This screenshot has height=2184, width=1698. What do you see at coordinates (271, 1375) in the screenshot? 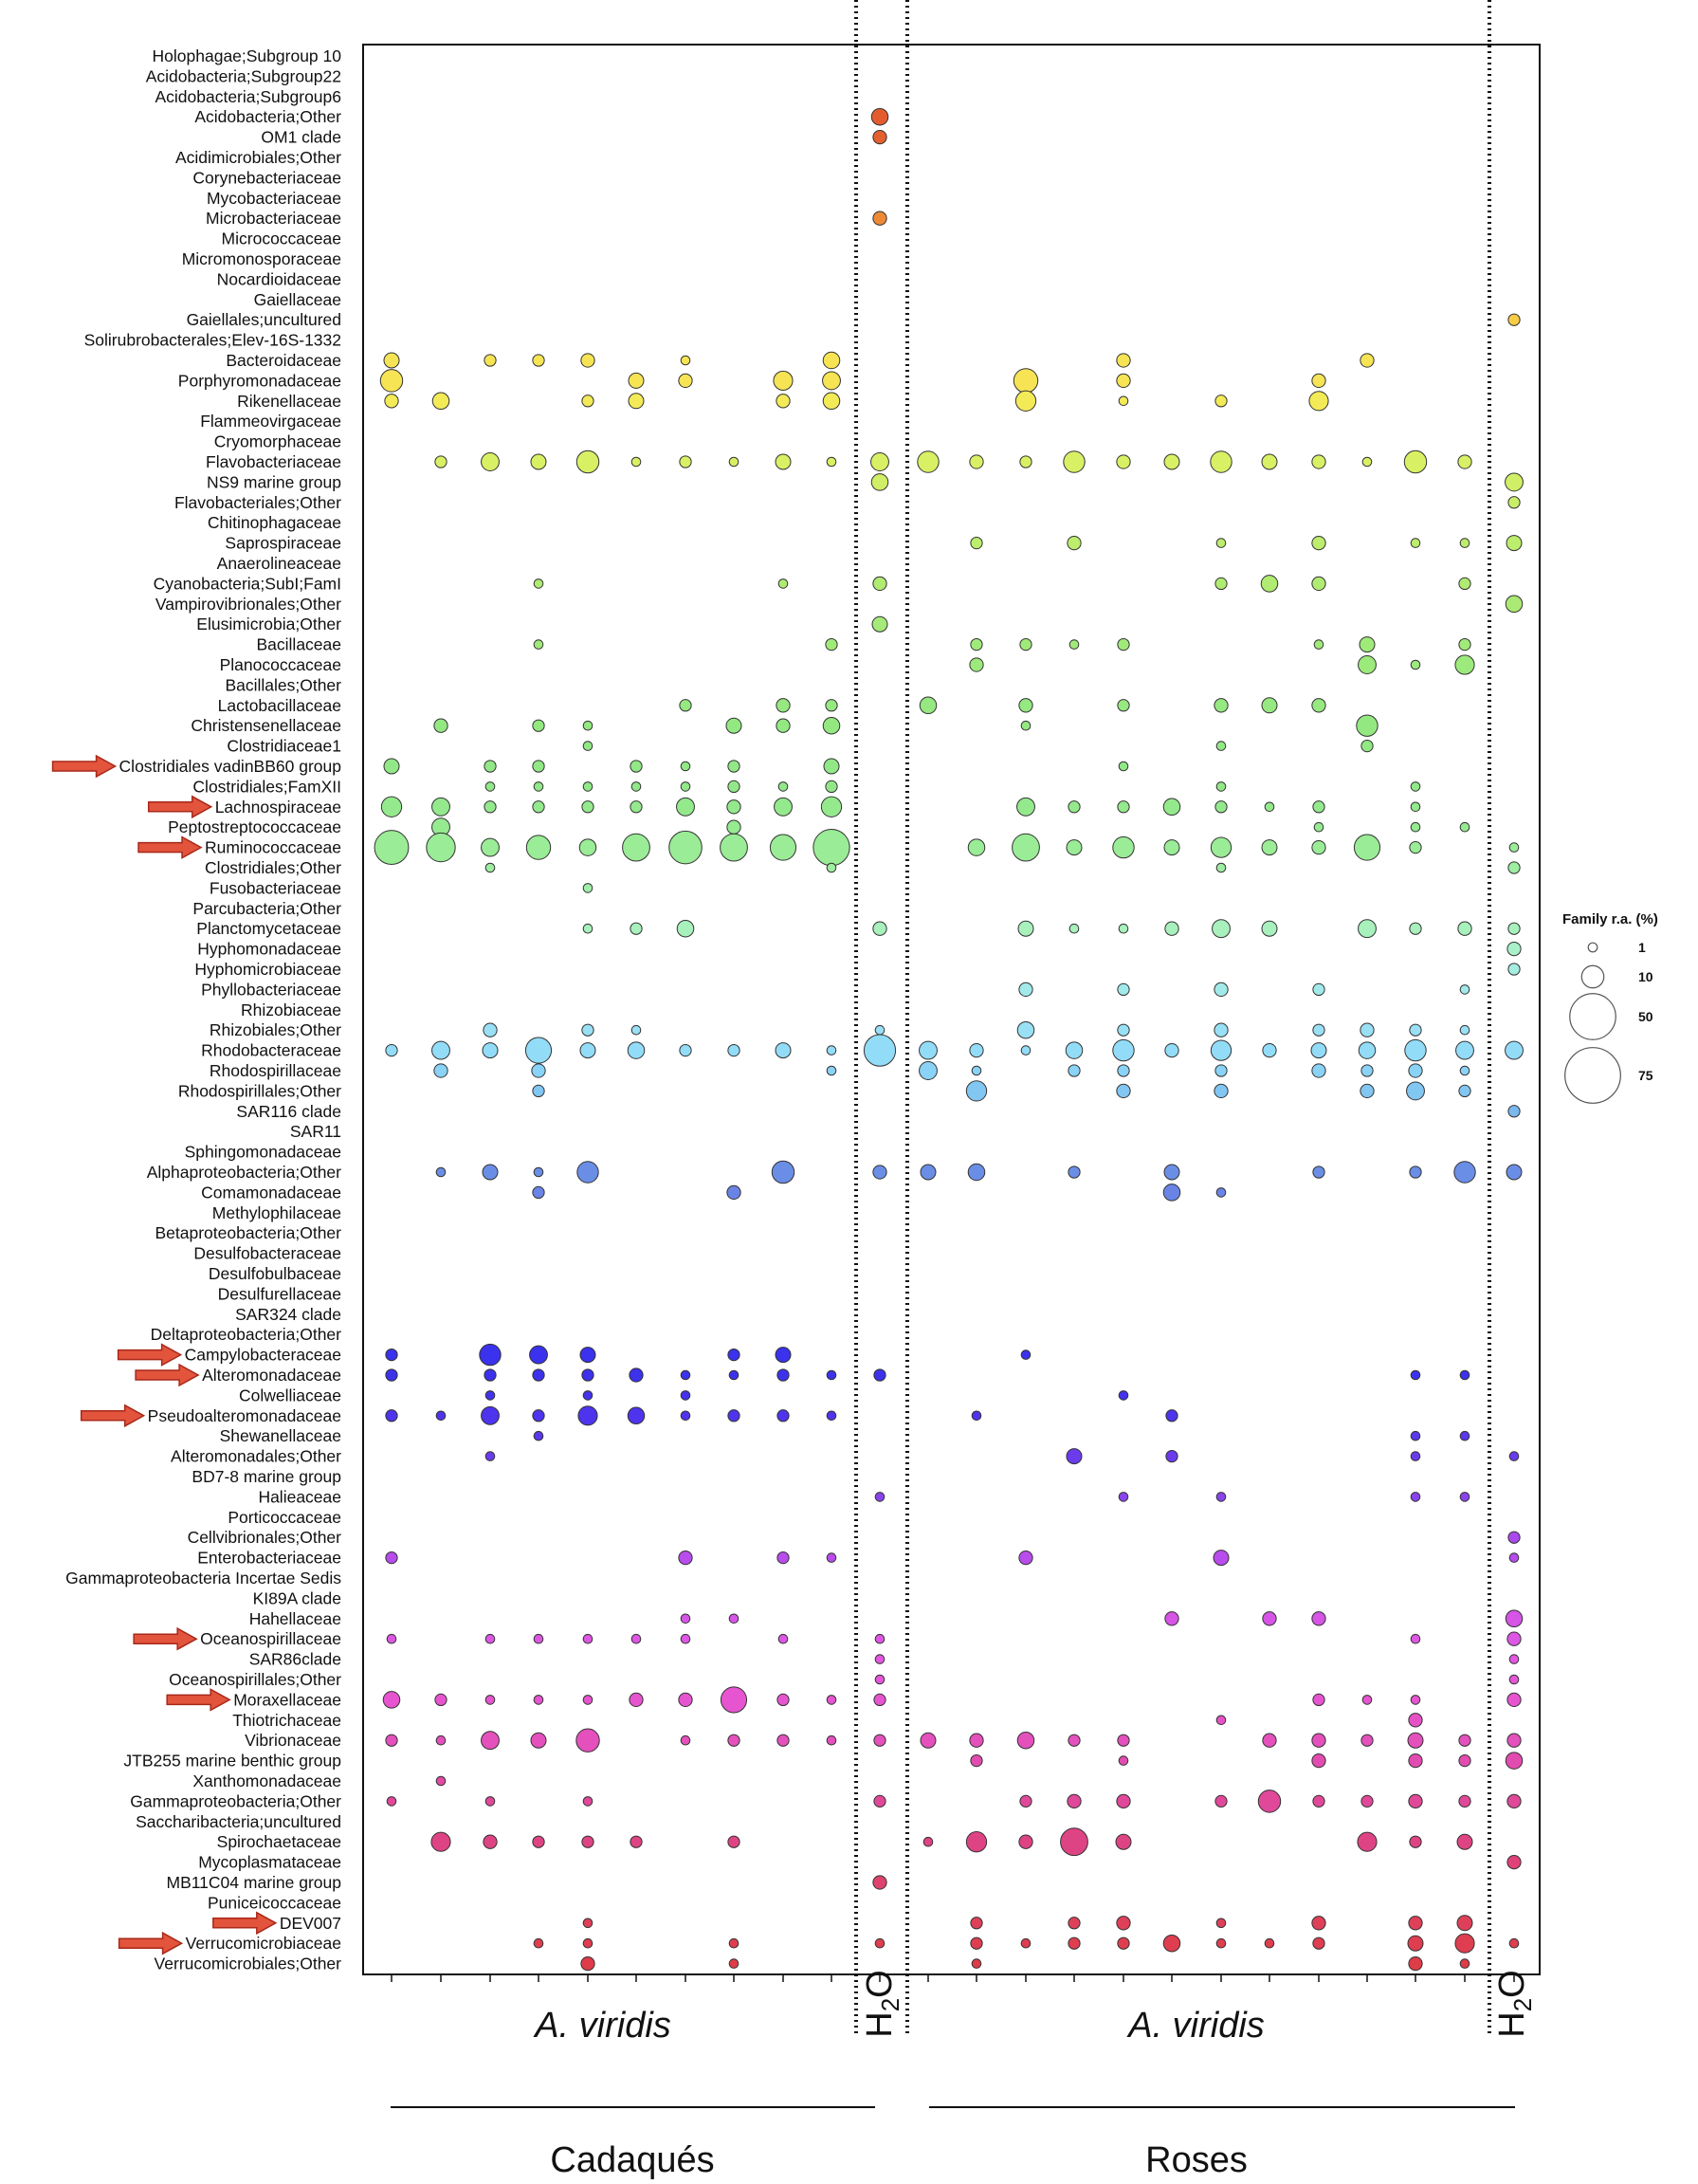
I see `family-label-alteromonadaceae: Alteromonadaceae` at bounding box center [271, 1375].